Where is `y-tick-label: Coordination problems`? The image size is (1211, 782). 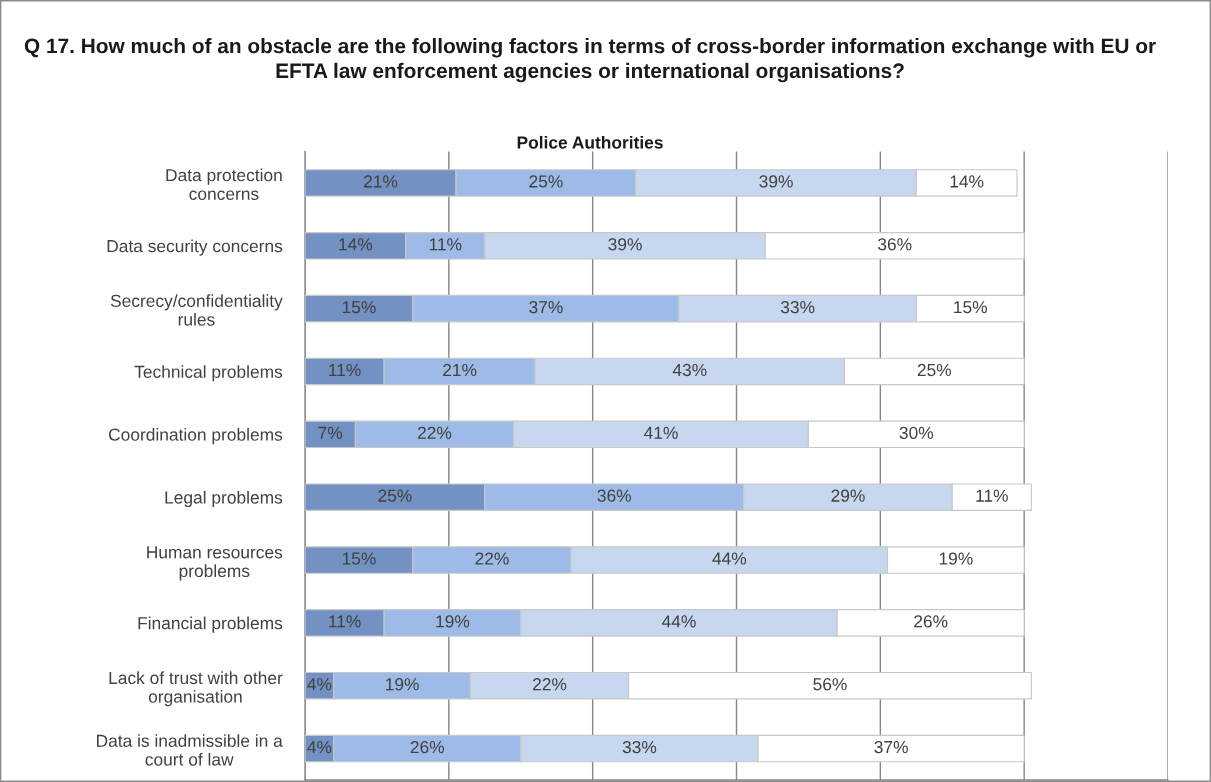
y-tick-label: Coordination problems is located at coordinates (196, 436).